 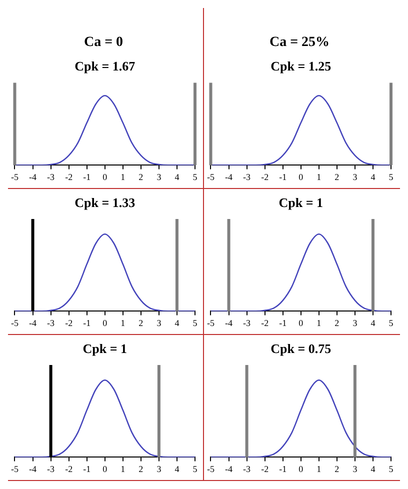 What do you see at coordinates (105, 66) in the screenshot?
I see `text: Cpk = 1.67` at bounding box center [105, 66].